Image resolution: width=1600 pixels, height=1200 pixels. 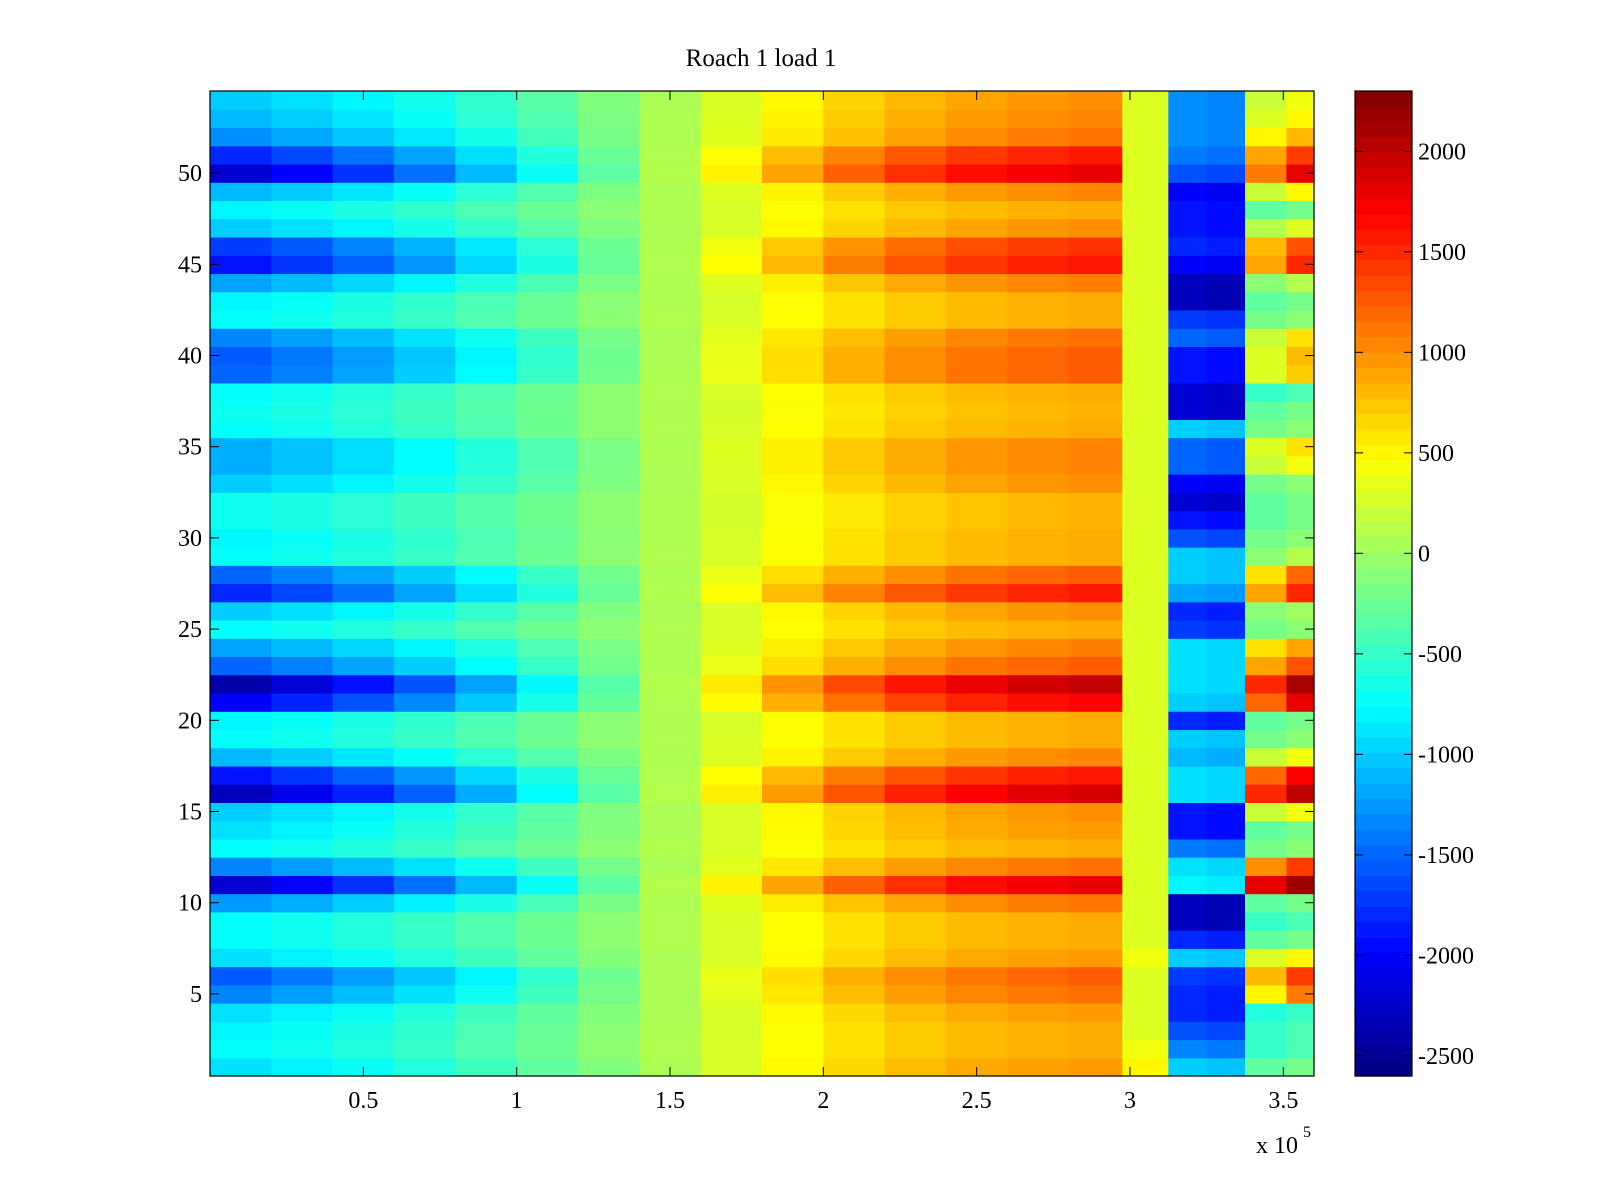 I want to click on colorbar-tick-label: 1500, so click(x=1442, y=253).